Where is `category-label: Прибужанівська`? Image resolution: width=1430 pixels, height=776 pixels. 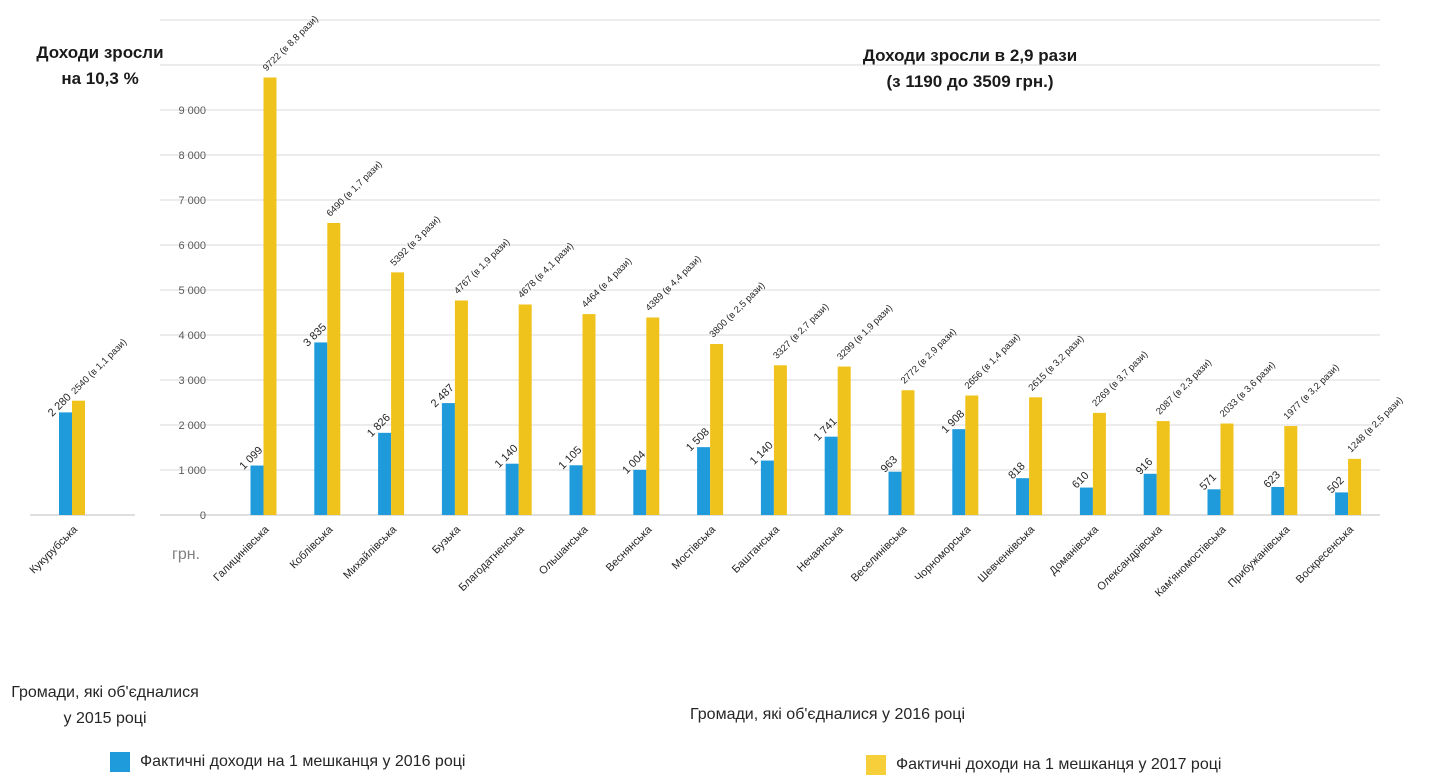
category-label: Прибужанівська is located at coordinates (1259, 556).